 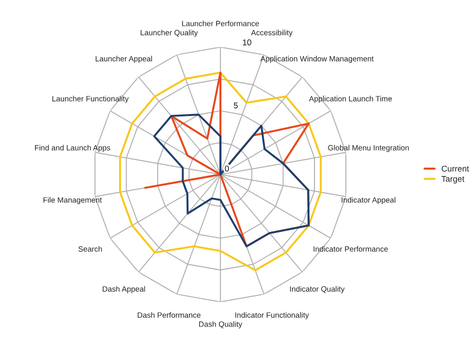 What do you see at coordinates (236, 105) in the screenshot?
I see `y-tick-label: 5` at bounding box center [236, 105].